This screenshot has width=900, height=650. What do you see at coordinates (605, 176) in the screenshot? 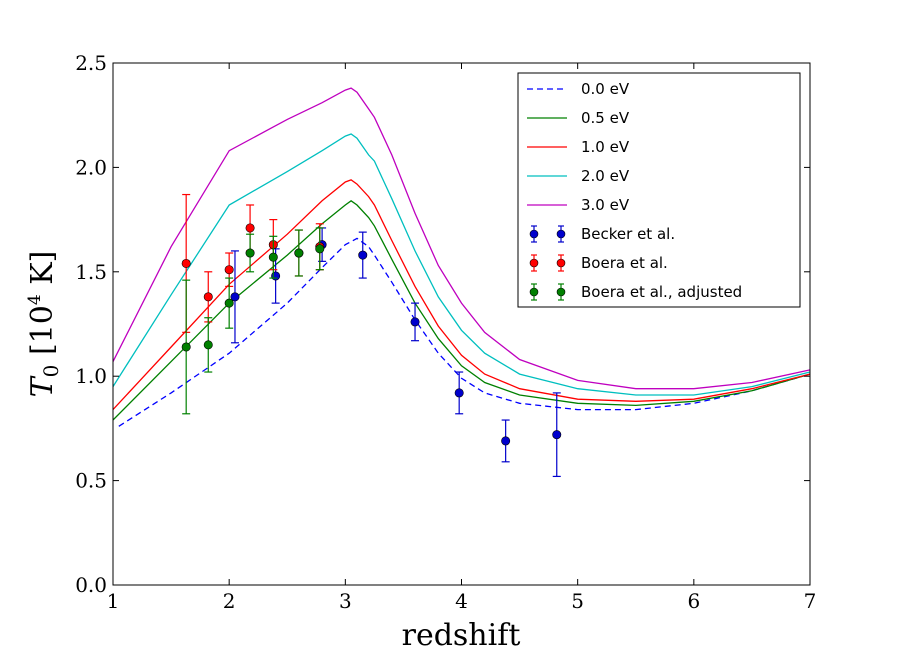
I see `legend-label: 2.0 eV` at bounding box center [605, 176].